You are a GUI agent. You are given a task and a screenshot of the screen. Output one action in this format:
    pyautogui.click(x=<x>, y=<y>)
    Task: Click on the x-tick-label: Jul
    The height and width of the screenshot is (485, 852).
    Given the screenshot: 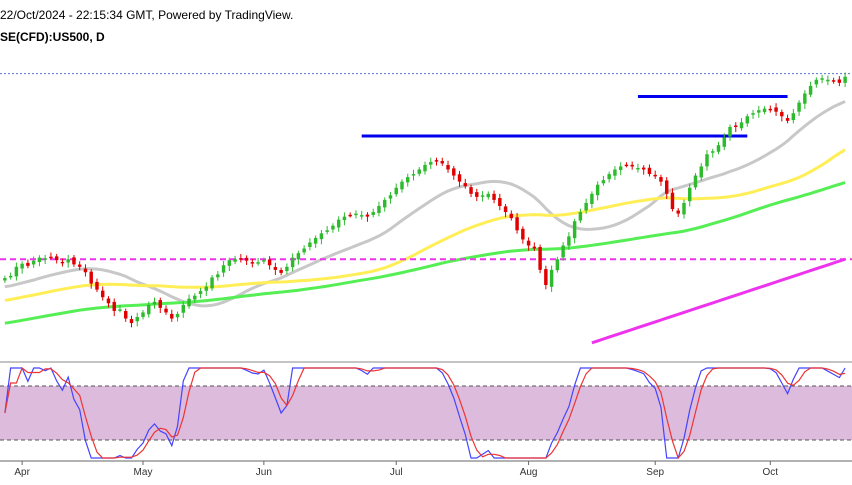 What is the action you would take?
    pyautogui.click(x=396, y=472)
    